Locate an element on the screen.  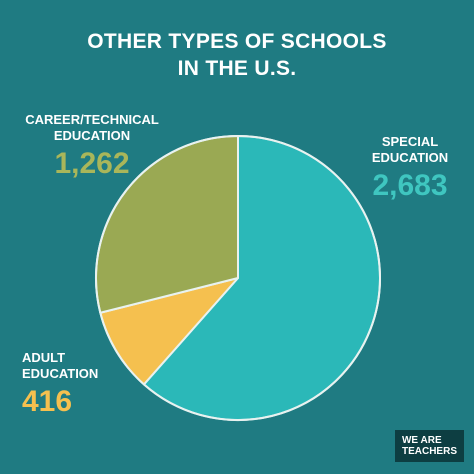
label-special-education-value: 2,683 is located at coordinates (410, 185).